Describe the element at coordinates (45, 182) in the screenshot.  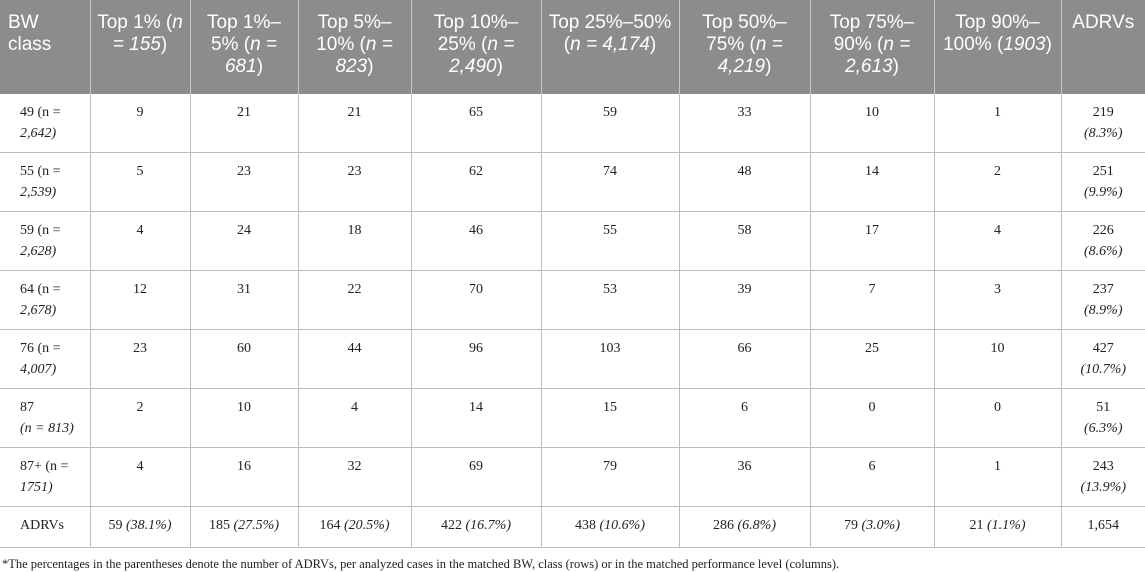
I see `bw-class-cell: 55 (n = 2,539)` at that location.